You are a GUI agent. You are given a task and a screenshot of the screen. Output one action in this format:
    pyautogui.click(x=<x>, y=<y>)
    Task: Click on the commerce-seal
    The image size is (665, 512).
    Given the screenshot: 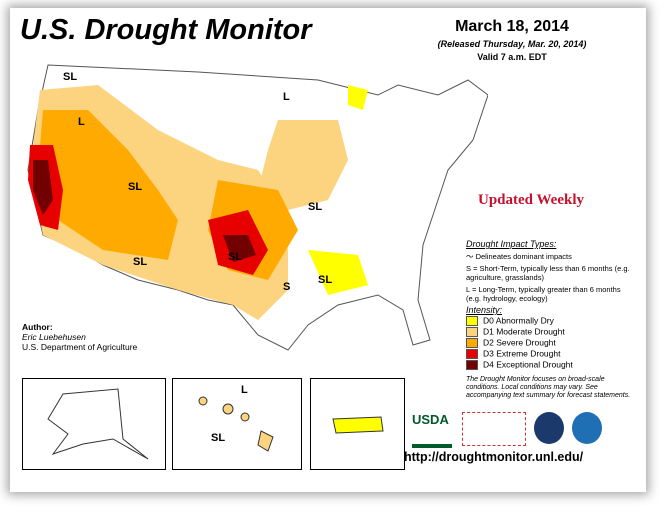 What is the action you would take?
    pyautogui.click(x=549, y=428)
    